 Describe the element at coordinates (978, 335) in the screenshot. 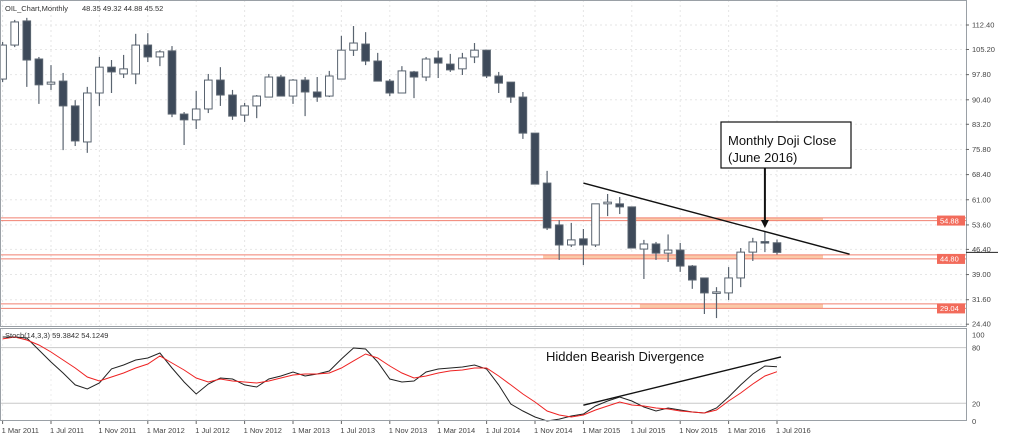

I see `stoch-tick-label: 100` at that location.